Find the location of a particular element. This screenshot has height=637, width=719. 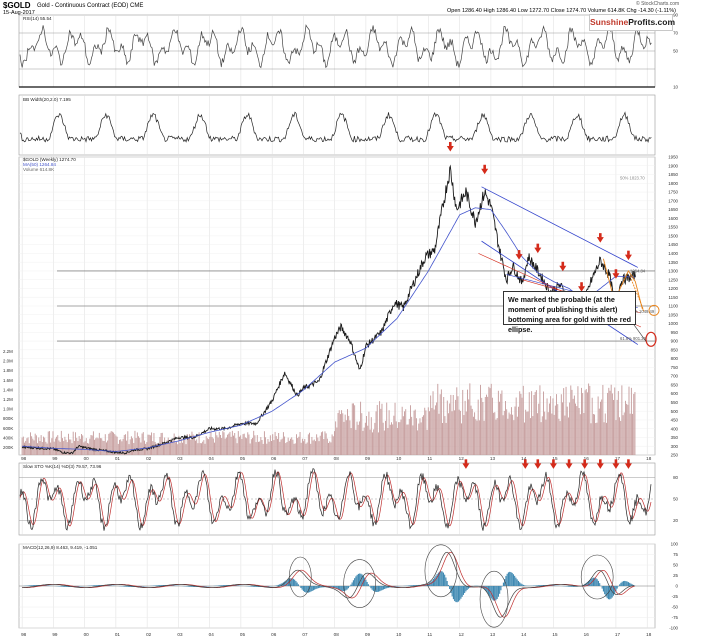

x-tick-label-macd: 98 is located at coordinates (24, 634).